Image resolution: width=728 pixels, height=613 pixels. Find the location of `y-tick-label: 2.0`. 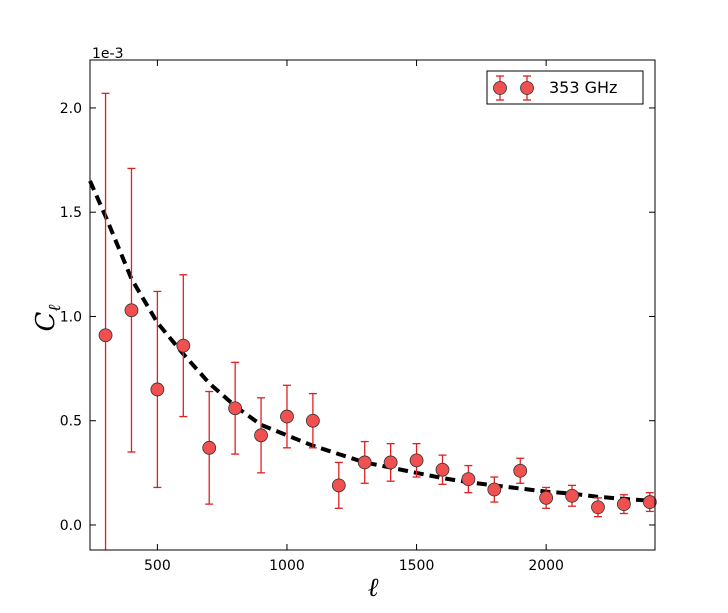

y-tick-label: 2.0 is located at coordinates (71, 109).